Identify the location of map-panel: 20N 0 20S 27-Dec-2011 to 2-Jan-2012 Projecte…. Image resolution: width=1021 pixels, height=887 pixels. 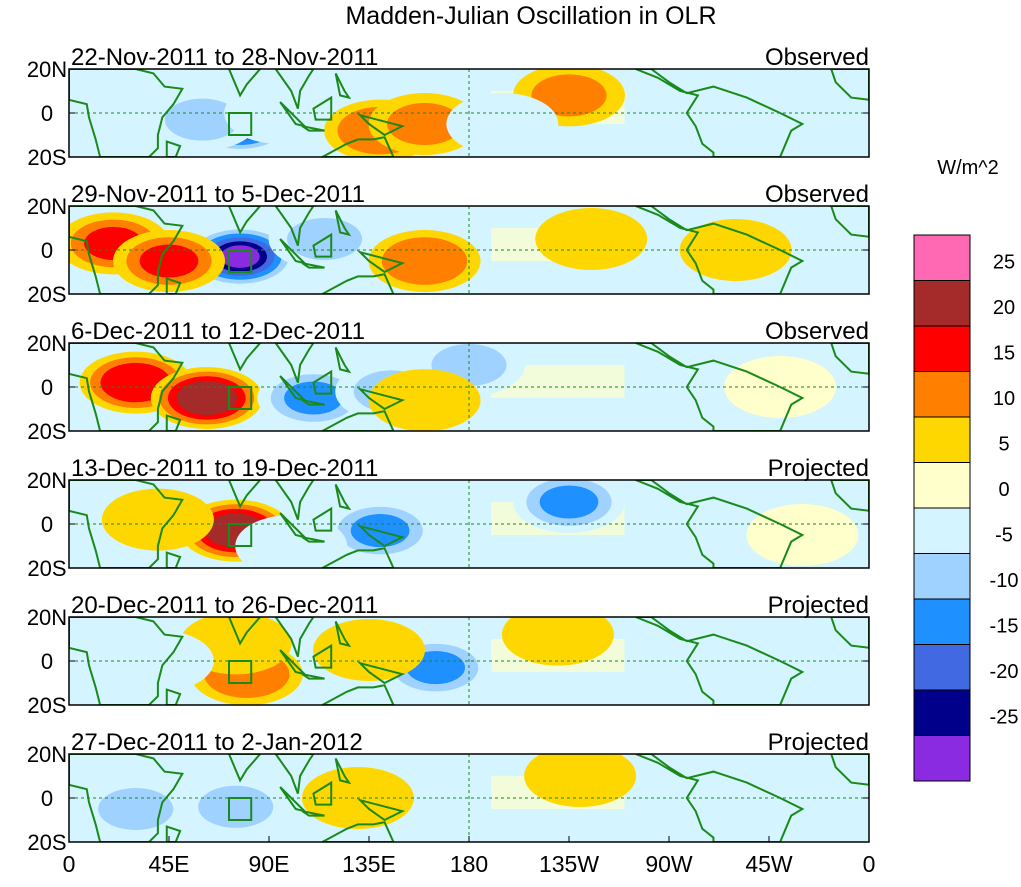
(448, 792).